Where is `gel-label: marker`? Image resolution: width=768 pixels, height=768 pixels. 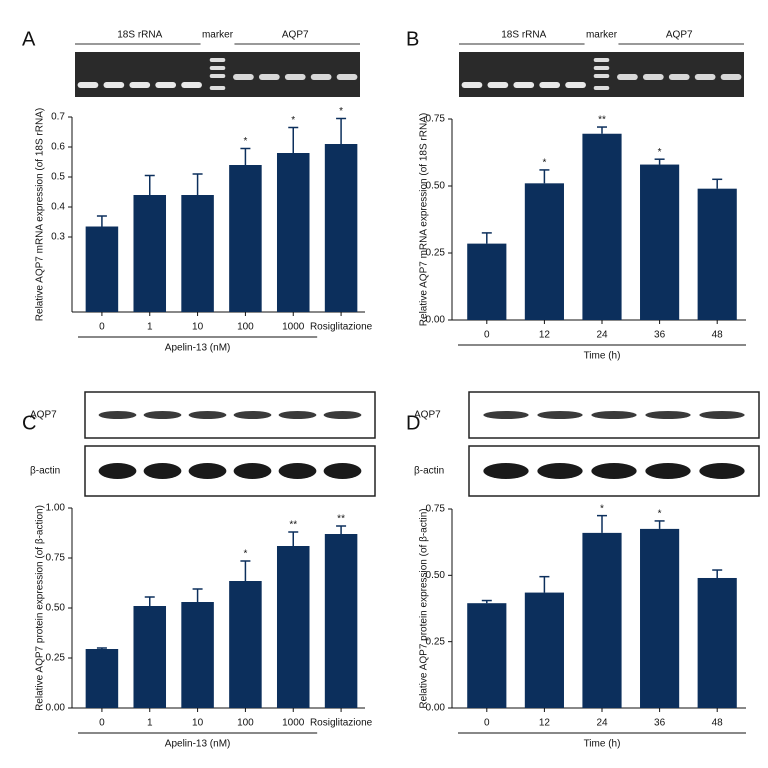
gel-label: marker is located at coordinates (602, 35).